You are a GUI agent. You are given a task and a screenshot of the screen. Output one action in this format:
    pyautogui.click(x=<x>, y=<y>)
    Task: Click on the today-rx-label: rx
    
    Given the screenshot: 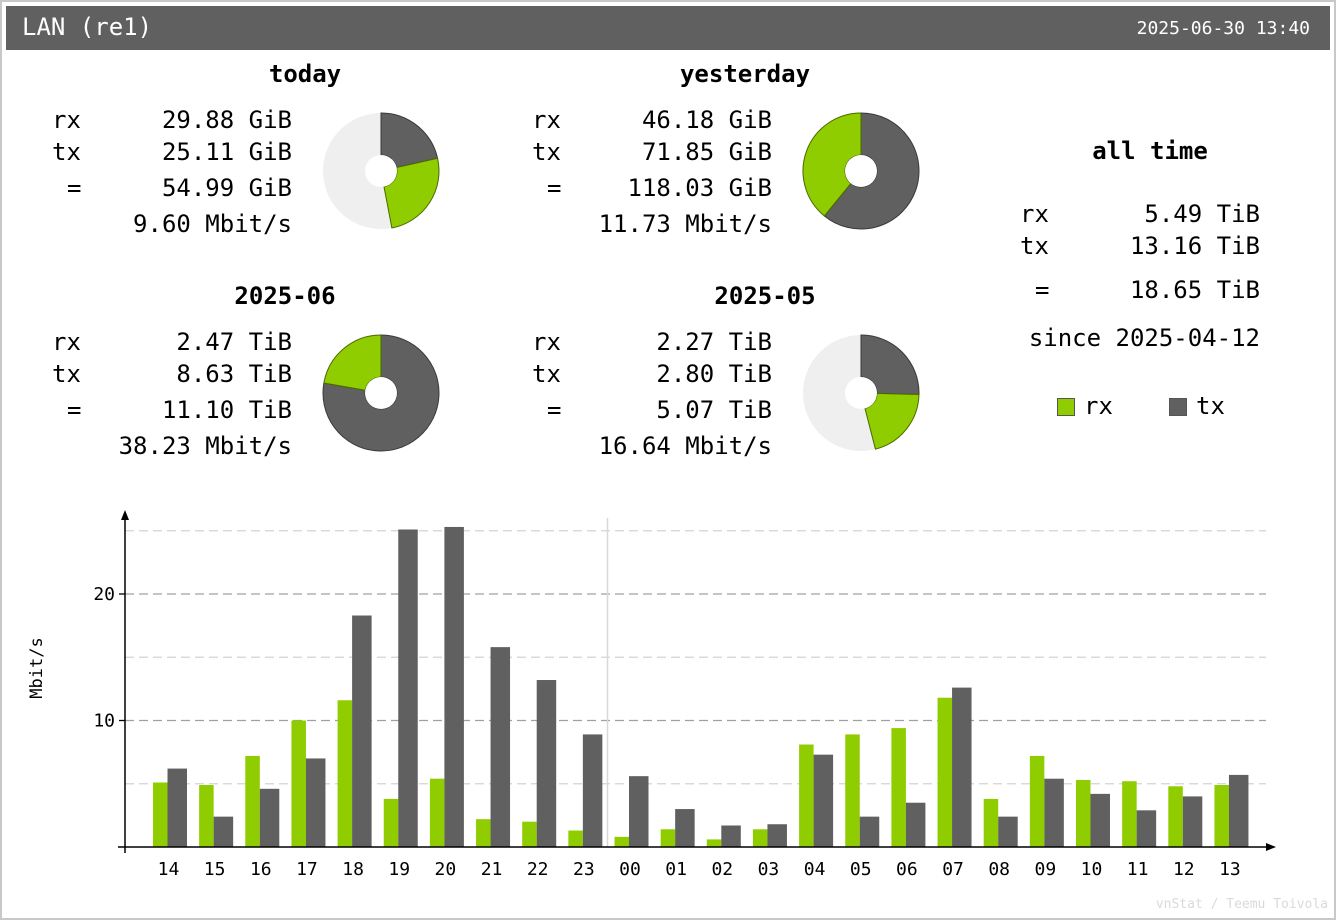 What is the action you would take?
    pyautogui.click(x=66, y=120)
    